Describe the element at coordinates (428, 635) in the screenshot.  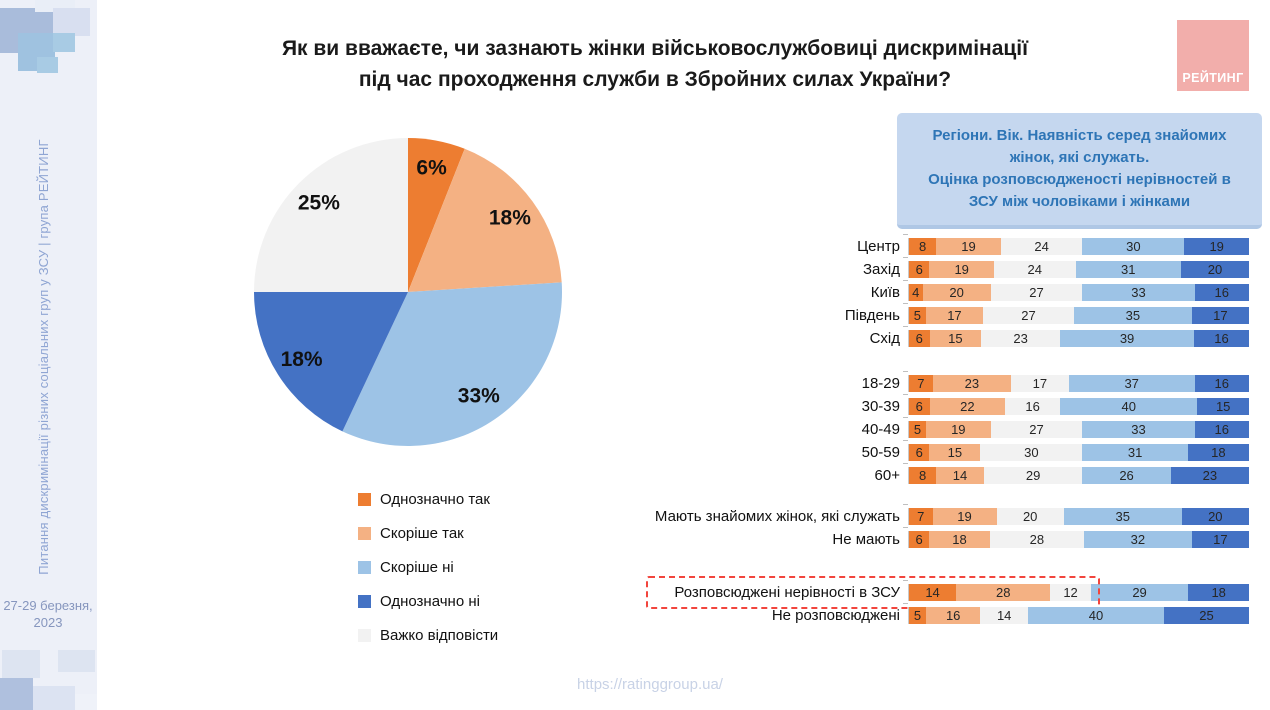
I see `legend-item: Важко відповісти` at that location.